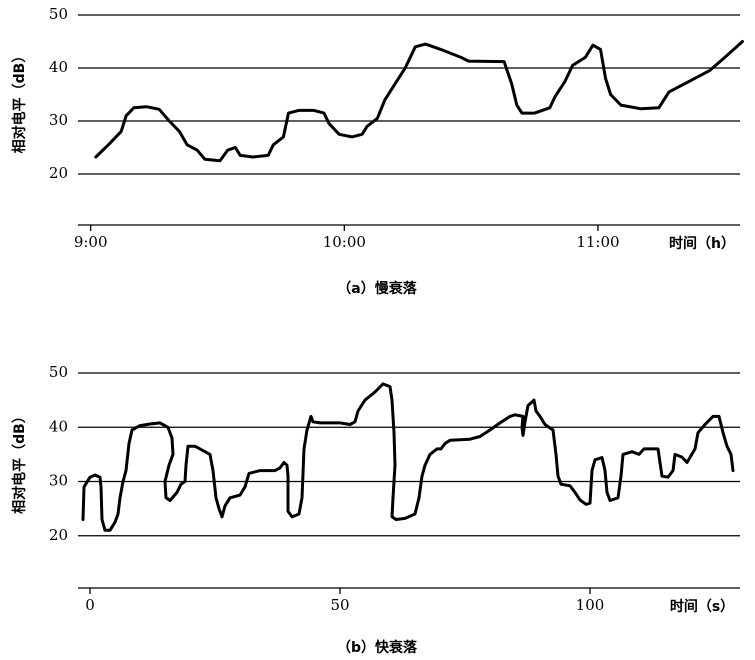 The width and height of the screenshot is (755, 660). I want to click on x-tick-label: 0, so click(90, 605).